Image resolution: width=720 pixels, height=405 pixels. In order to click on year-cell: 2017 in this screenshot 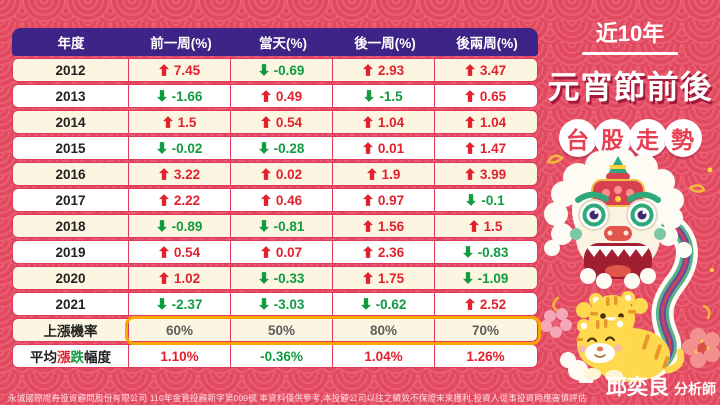, I will do `click(70, 200)`.